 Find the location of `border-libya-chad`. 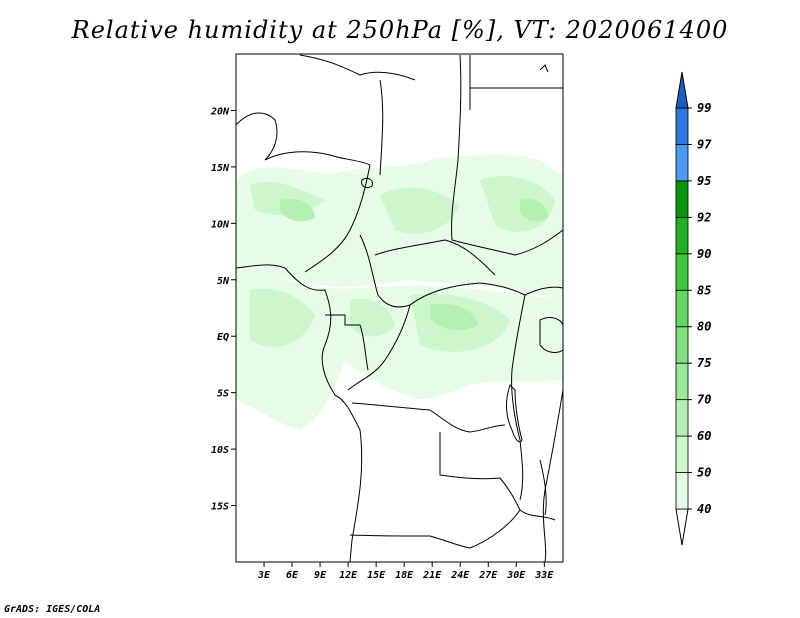

border-libya-chad is located at coordinates (381, 127).